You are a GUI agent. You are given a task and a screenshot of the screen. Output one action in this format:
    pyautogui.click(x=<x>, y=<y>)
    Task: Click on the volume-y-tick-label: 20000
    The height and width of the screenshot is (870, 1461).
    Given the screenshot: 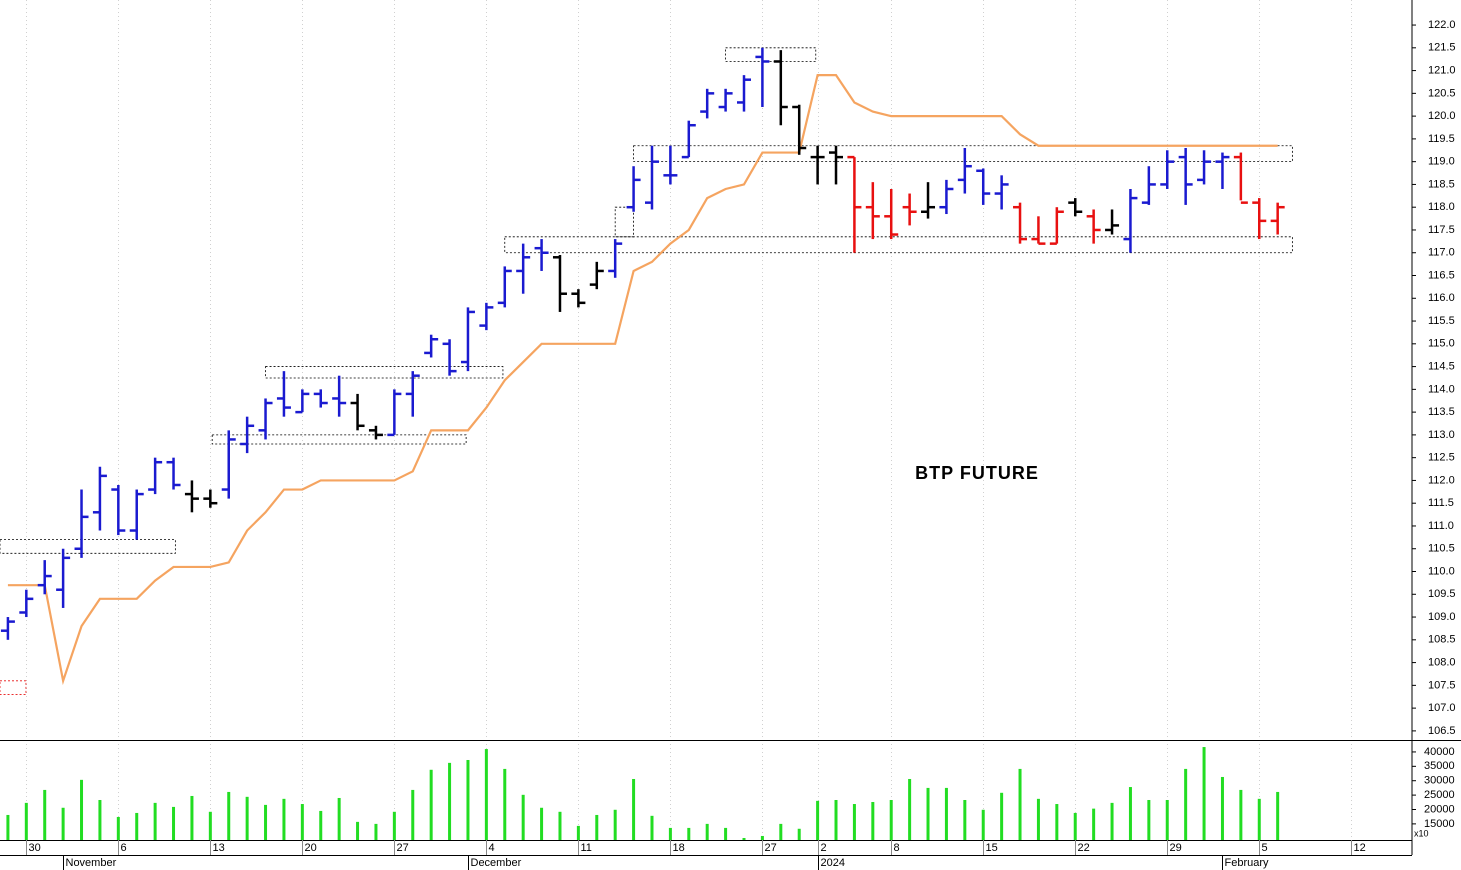 What is the action you would take?
    pyautogui.click(x=1439, y=809)
    